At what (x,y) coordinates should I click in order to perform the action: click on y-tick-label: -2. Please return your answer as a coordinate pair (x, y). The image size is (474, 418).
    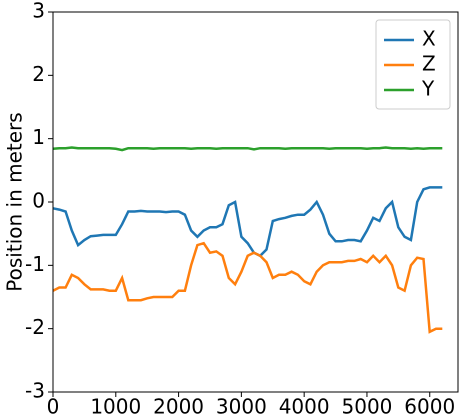
    Looking at the image, I should click on (35, 327).